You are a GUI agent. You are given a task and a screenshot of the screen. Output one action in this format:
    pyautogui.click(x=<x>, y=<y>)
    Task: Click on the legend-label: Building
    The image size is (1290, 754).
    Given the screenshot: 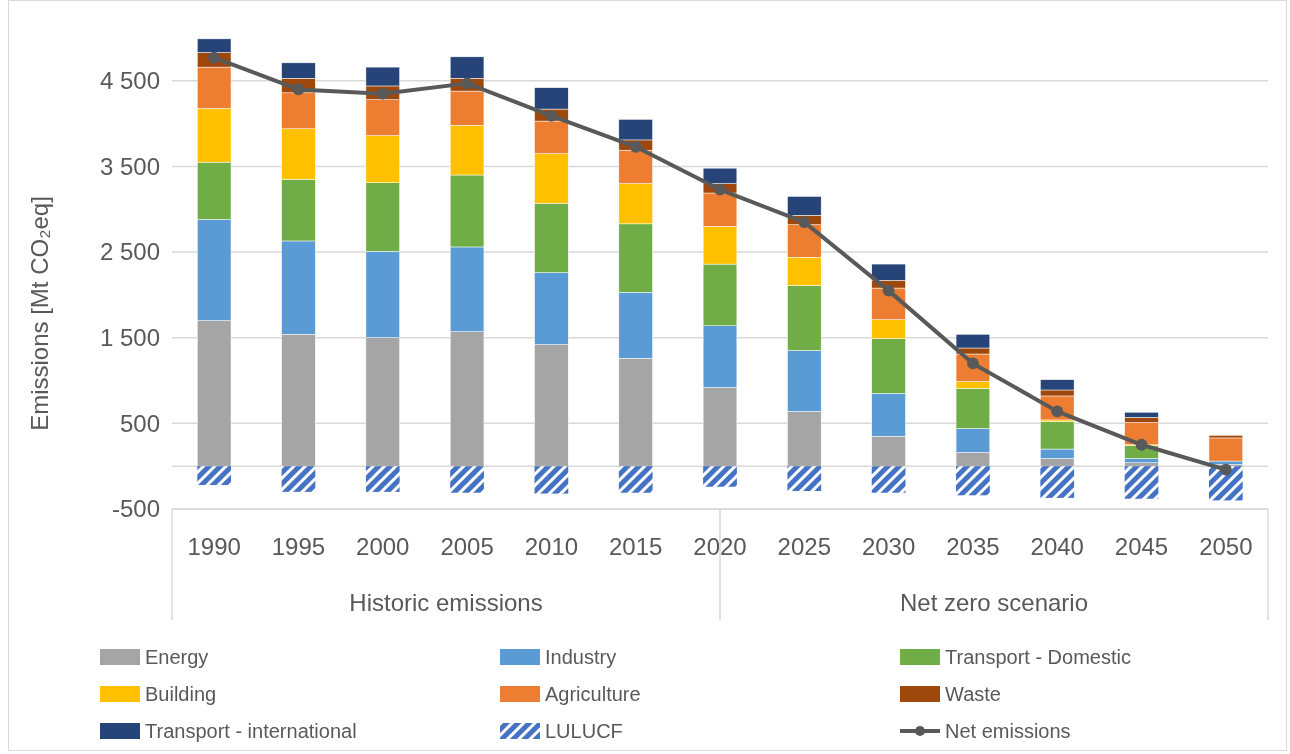 What is the action you would take?
    pyautogui.click(x=181, y=694)
    